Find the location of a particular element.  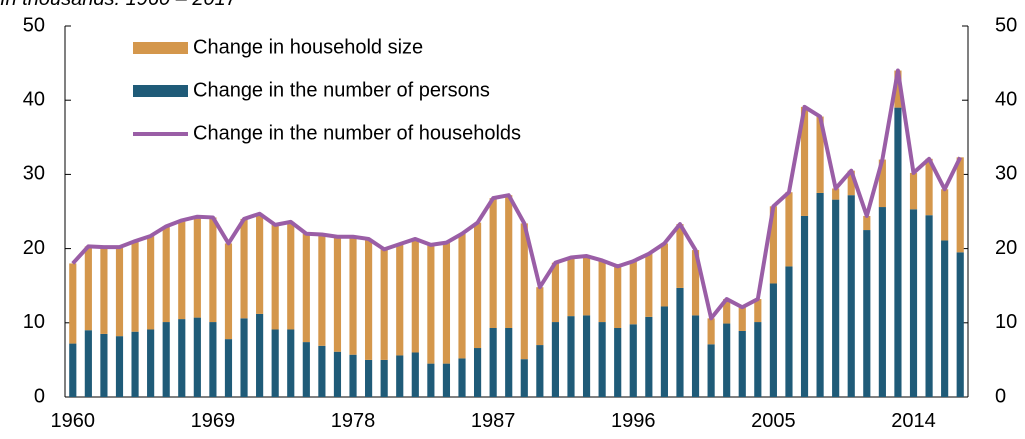

y-tick-label: 10 is located at coordinates (34, 322).